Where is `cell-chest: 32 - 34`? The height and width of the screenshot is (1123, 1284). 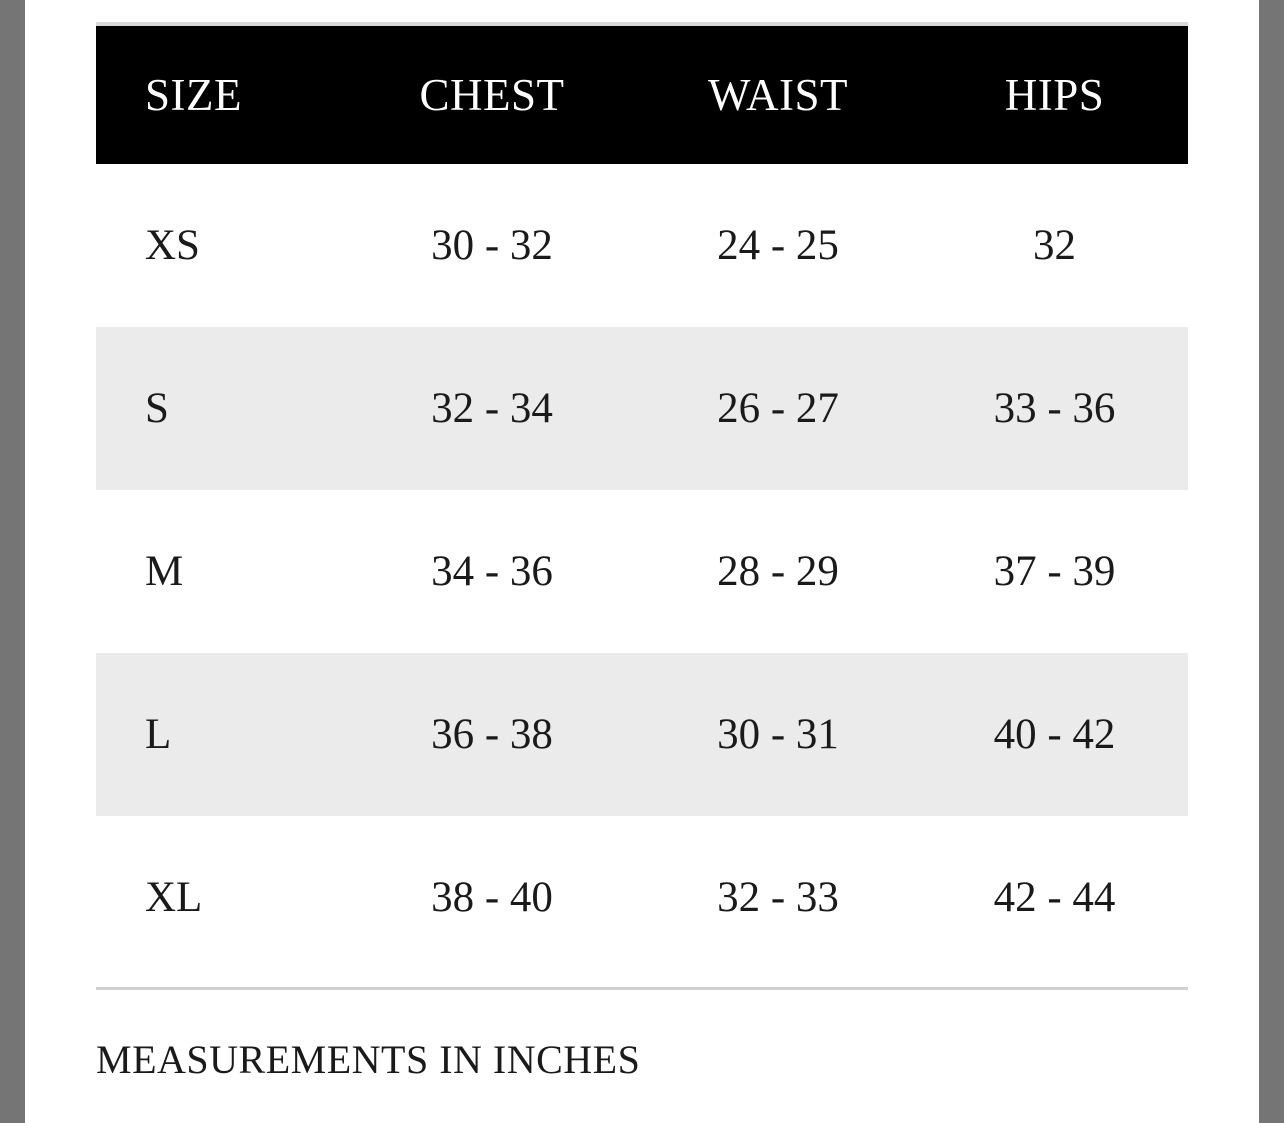
cell-chest: 32 - 34 is located at coordinates (492, 408).